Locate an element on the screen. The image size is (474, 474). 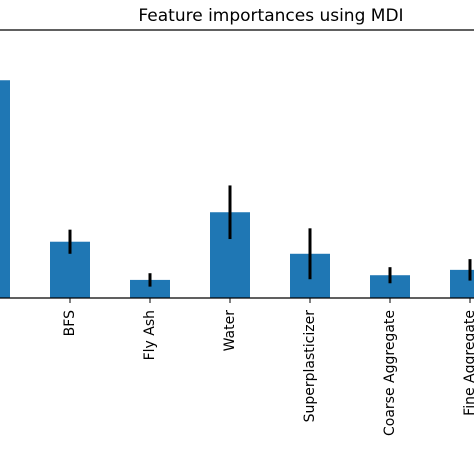
bar-fly-ash is located at coordinates (150, 288).